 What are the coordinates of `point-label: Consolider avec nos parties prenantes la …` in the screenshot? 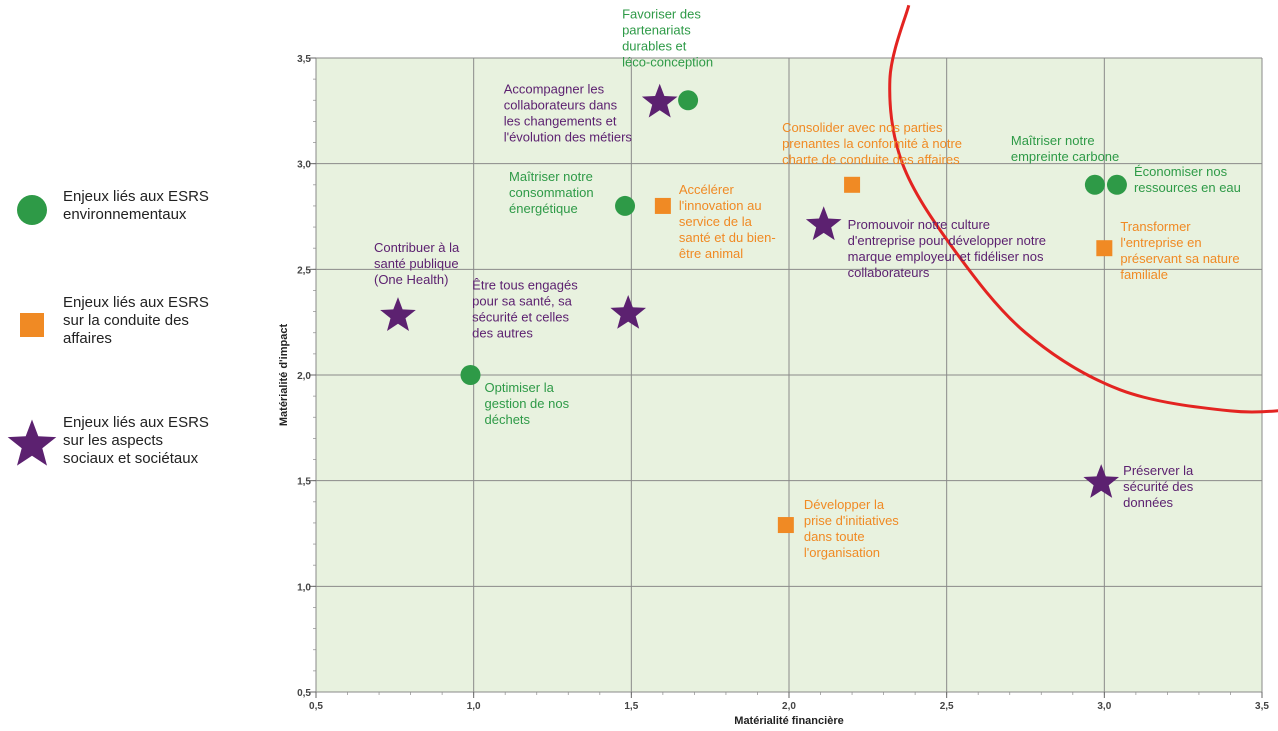 It's located at (872, 143).